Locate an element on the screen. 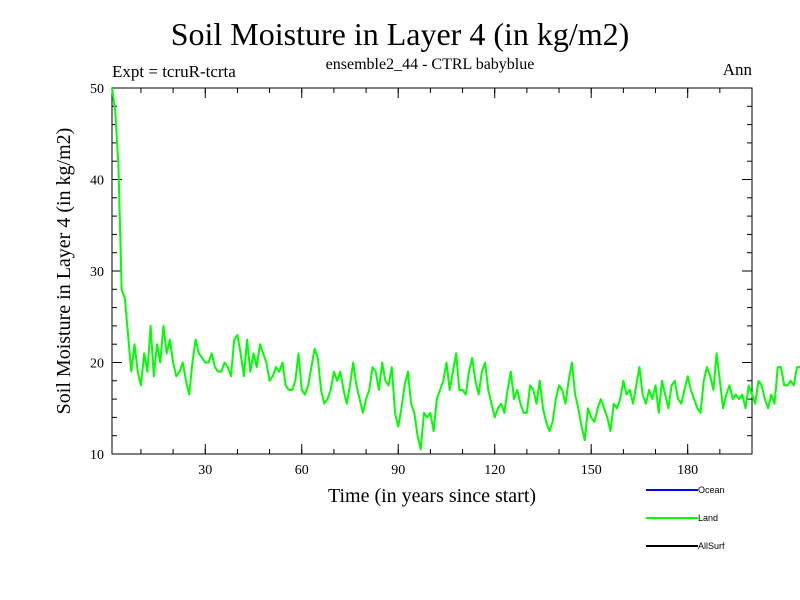  legend-label-allsurf: AllSurf is located at coordinates (711, 546).